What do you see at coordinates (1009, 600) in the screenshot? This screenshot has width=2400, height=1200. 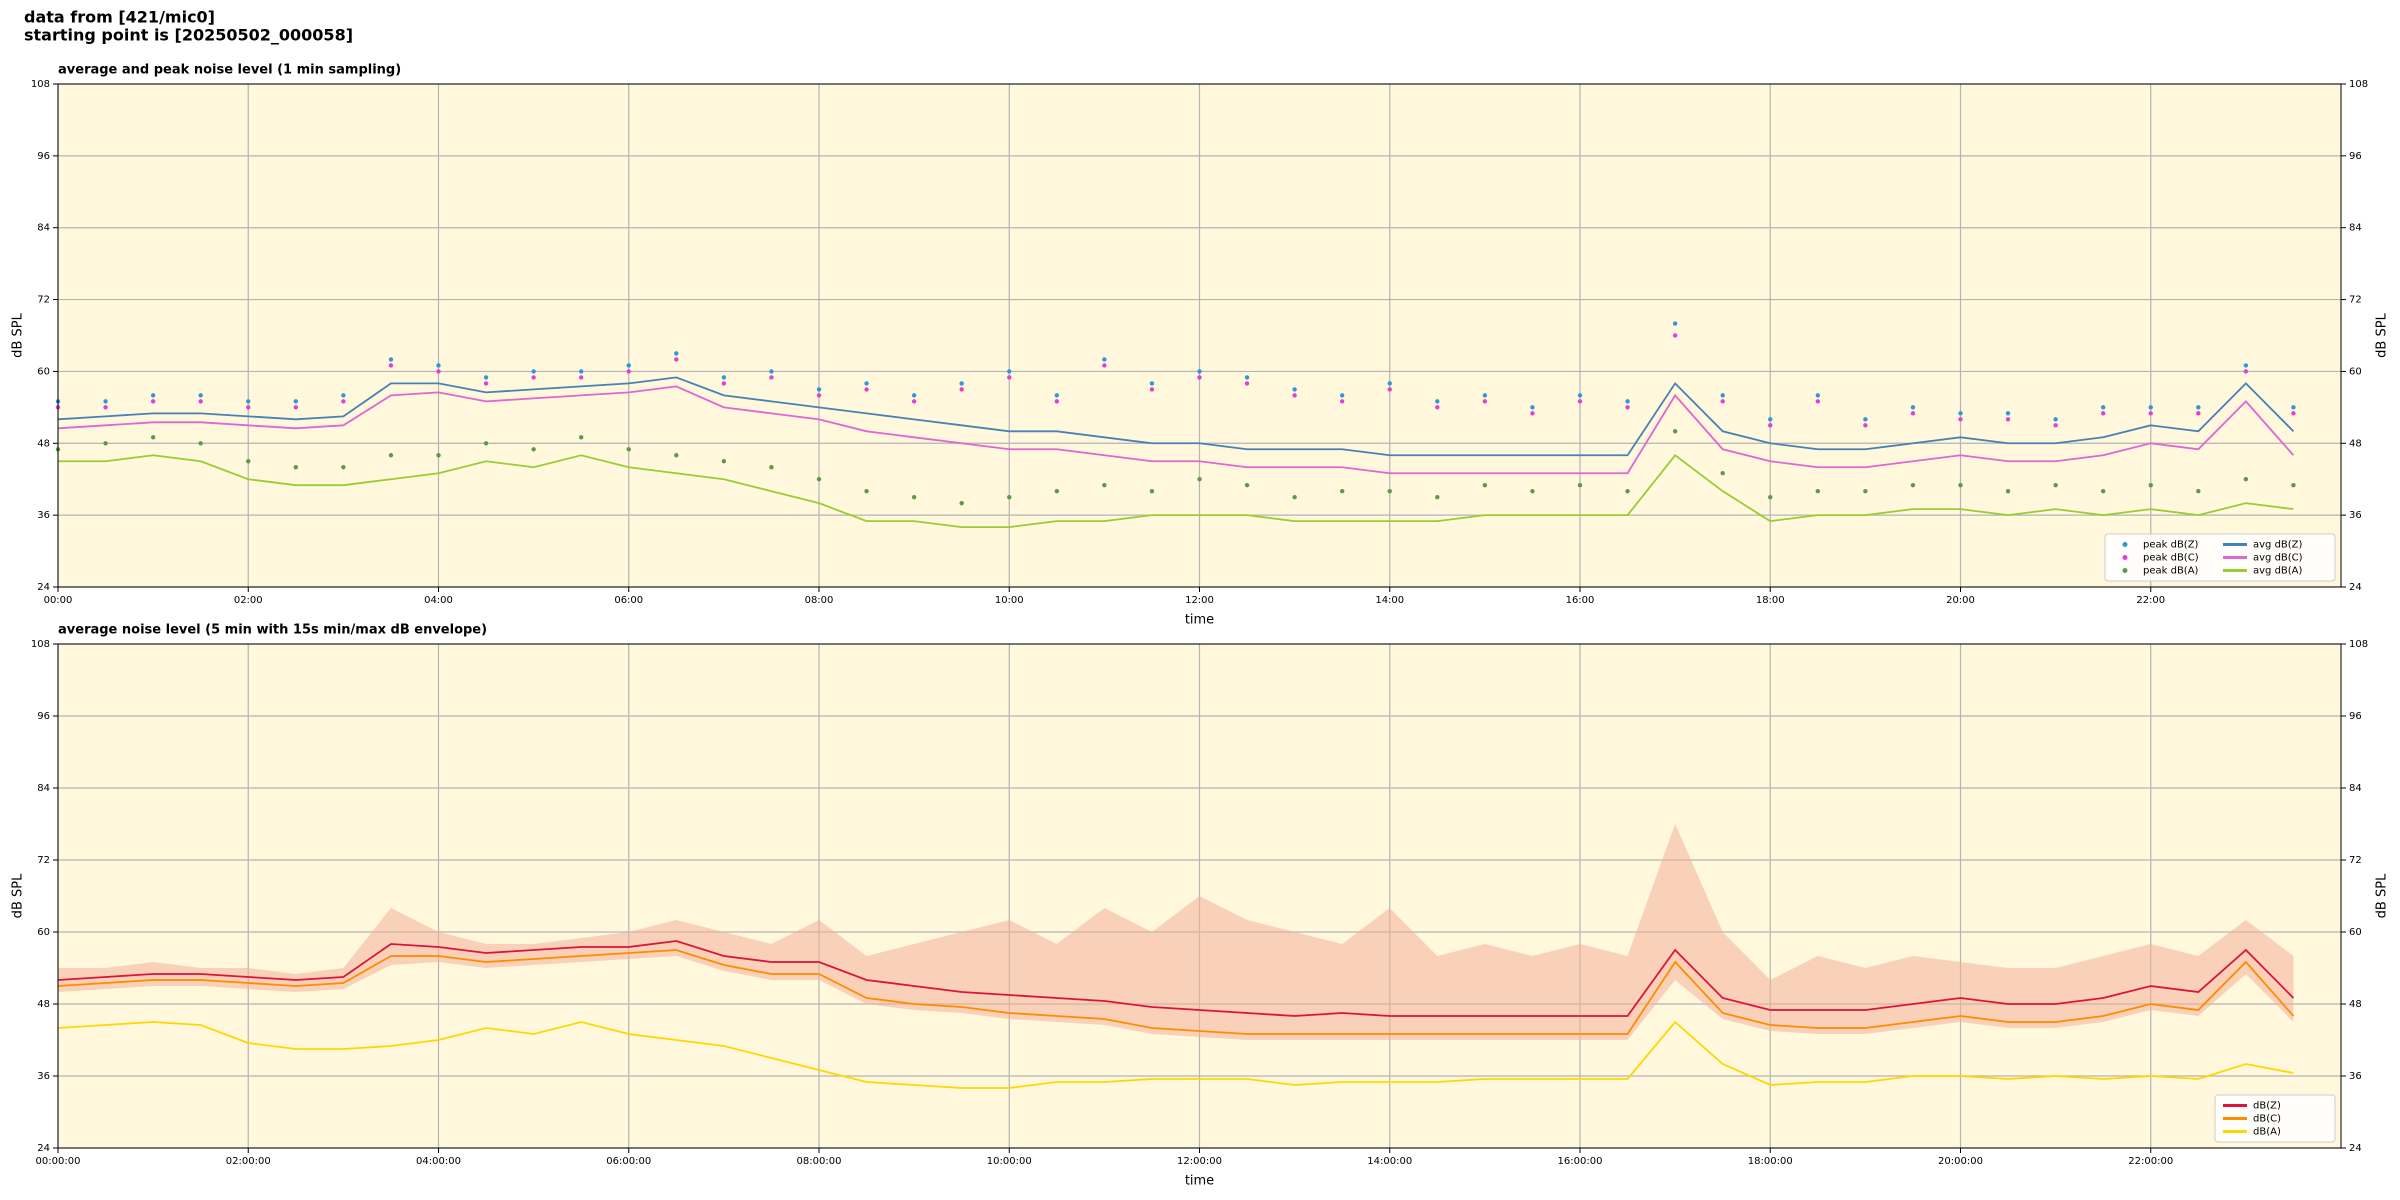 I see `x-tick-label: 10:00` at bounding box center [1009, 600].